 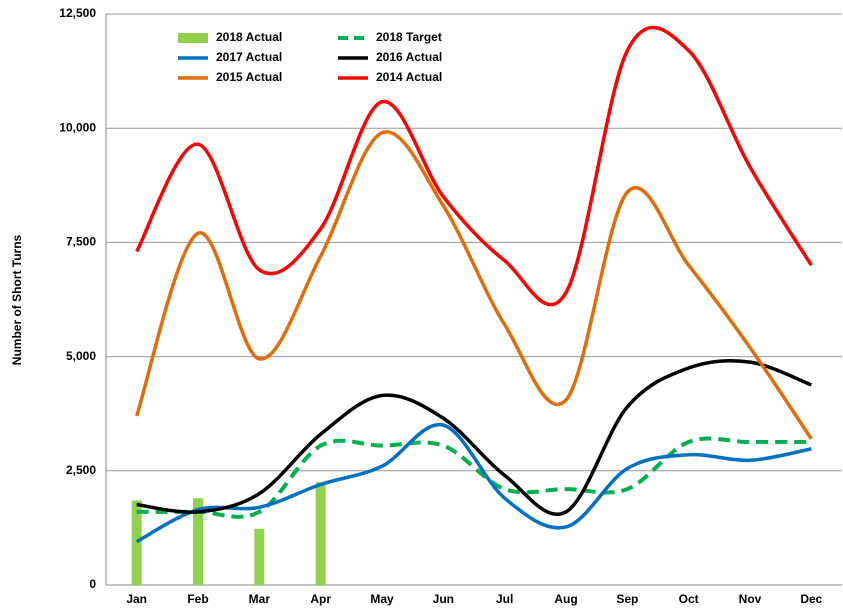 I want to click on y-tick-label: 7,500, so click(x=81, y=242).